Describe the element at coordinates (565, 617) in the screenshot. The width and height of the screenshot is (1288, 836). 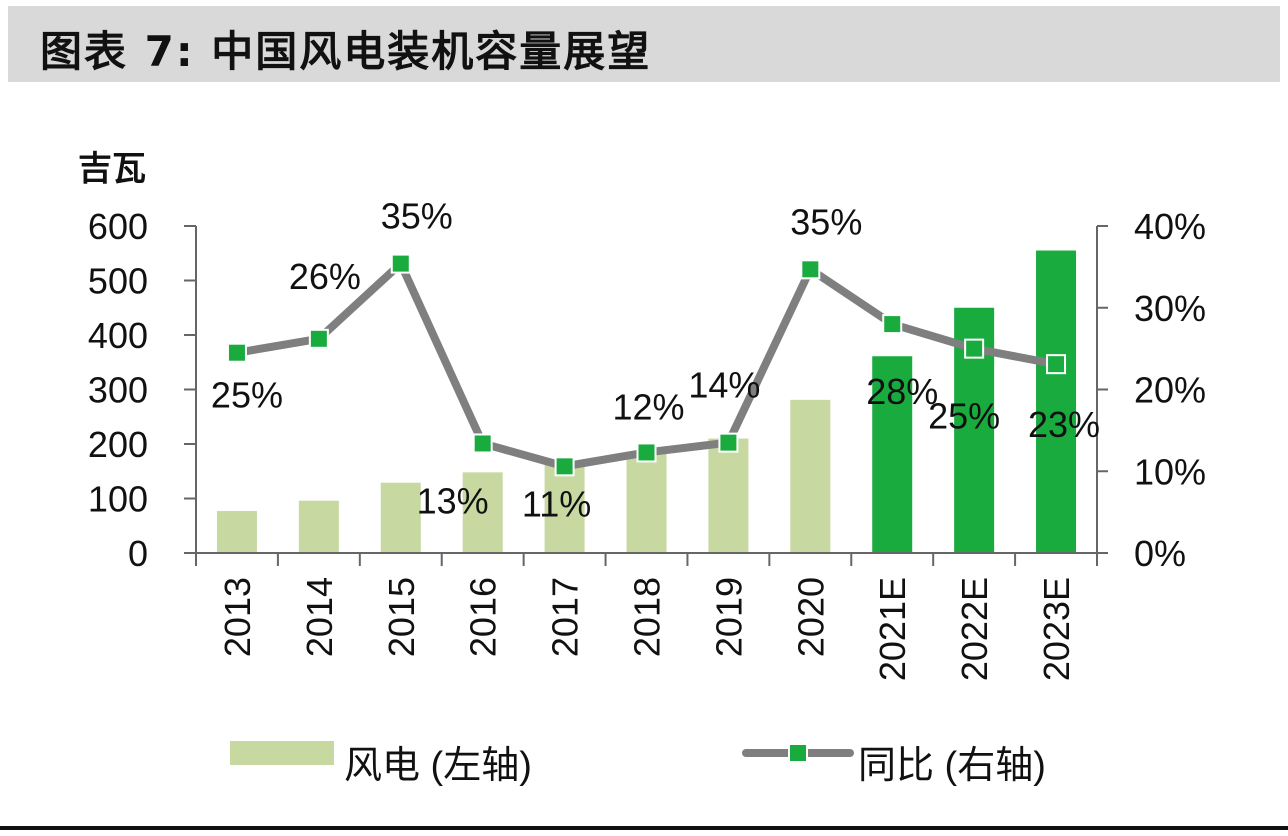
I see `category-label-2017: 2017` at that location.